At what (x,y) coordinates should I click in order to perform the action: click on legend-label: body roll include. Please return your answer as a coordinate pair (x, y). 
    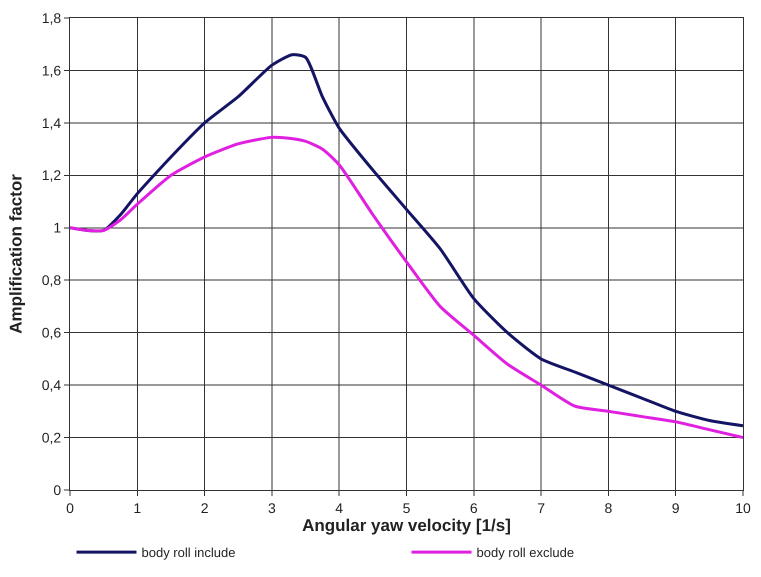
    Looking at the image, I should click on (189, 552).